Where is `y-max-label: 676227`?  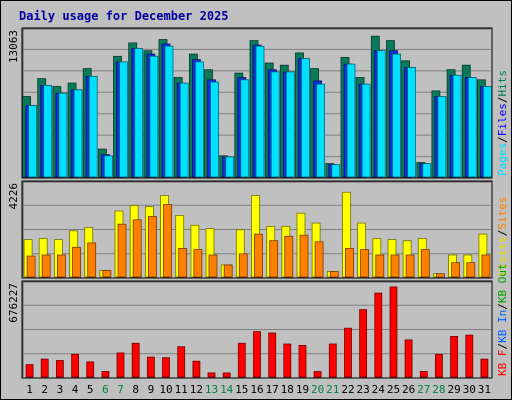 y-max-label: 676227 is located at coordinates (13, 303).